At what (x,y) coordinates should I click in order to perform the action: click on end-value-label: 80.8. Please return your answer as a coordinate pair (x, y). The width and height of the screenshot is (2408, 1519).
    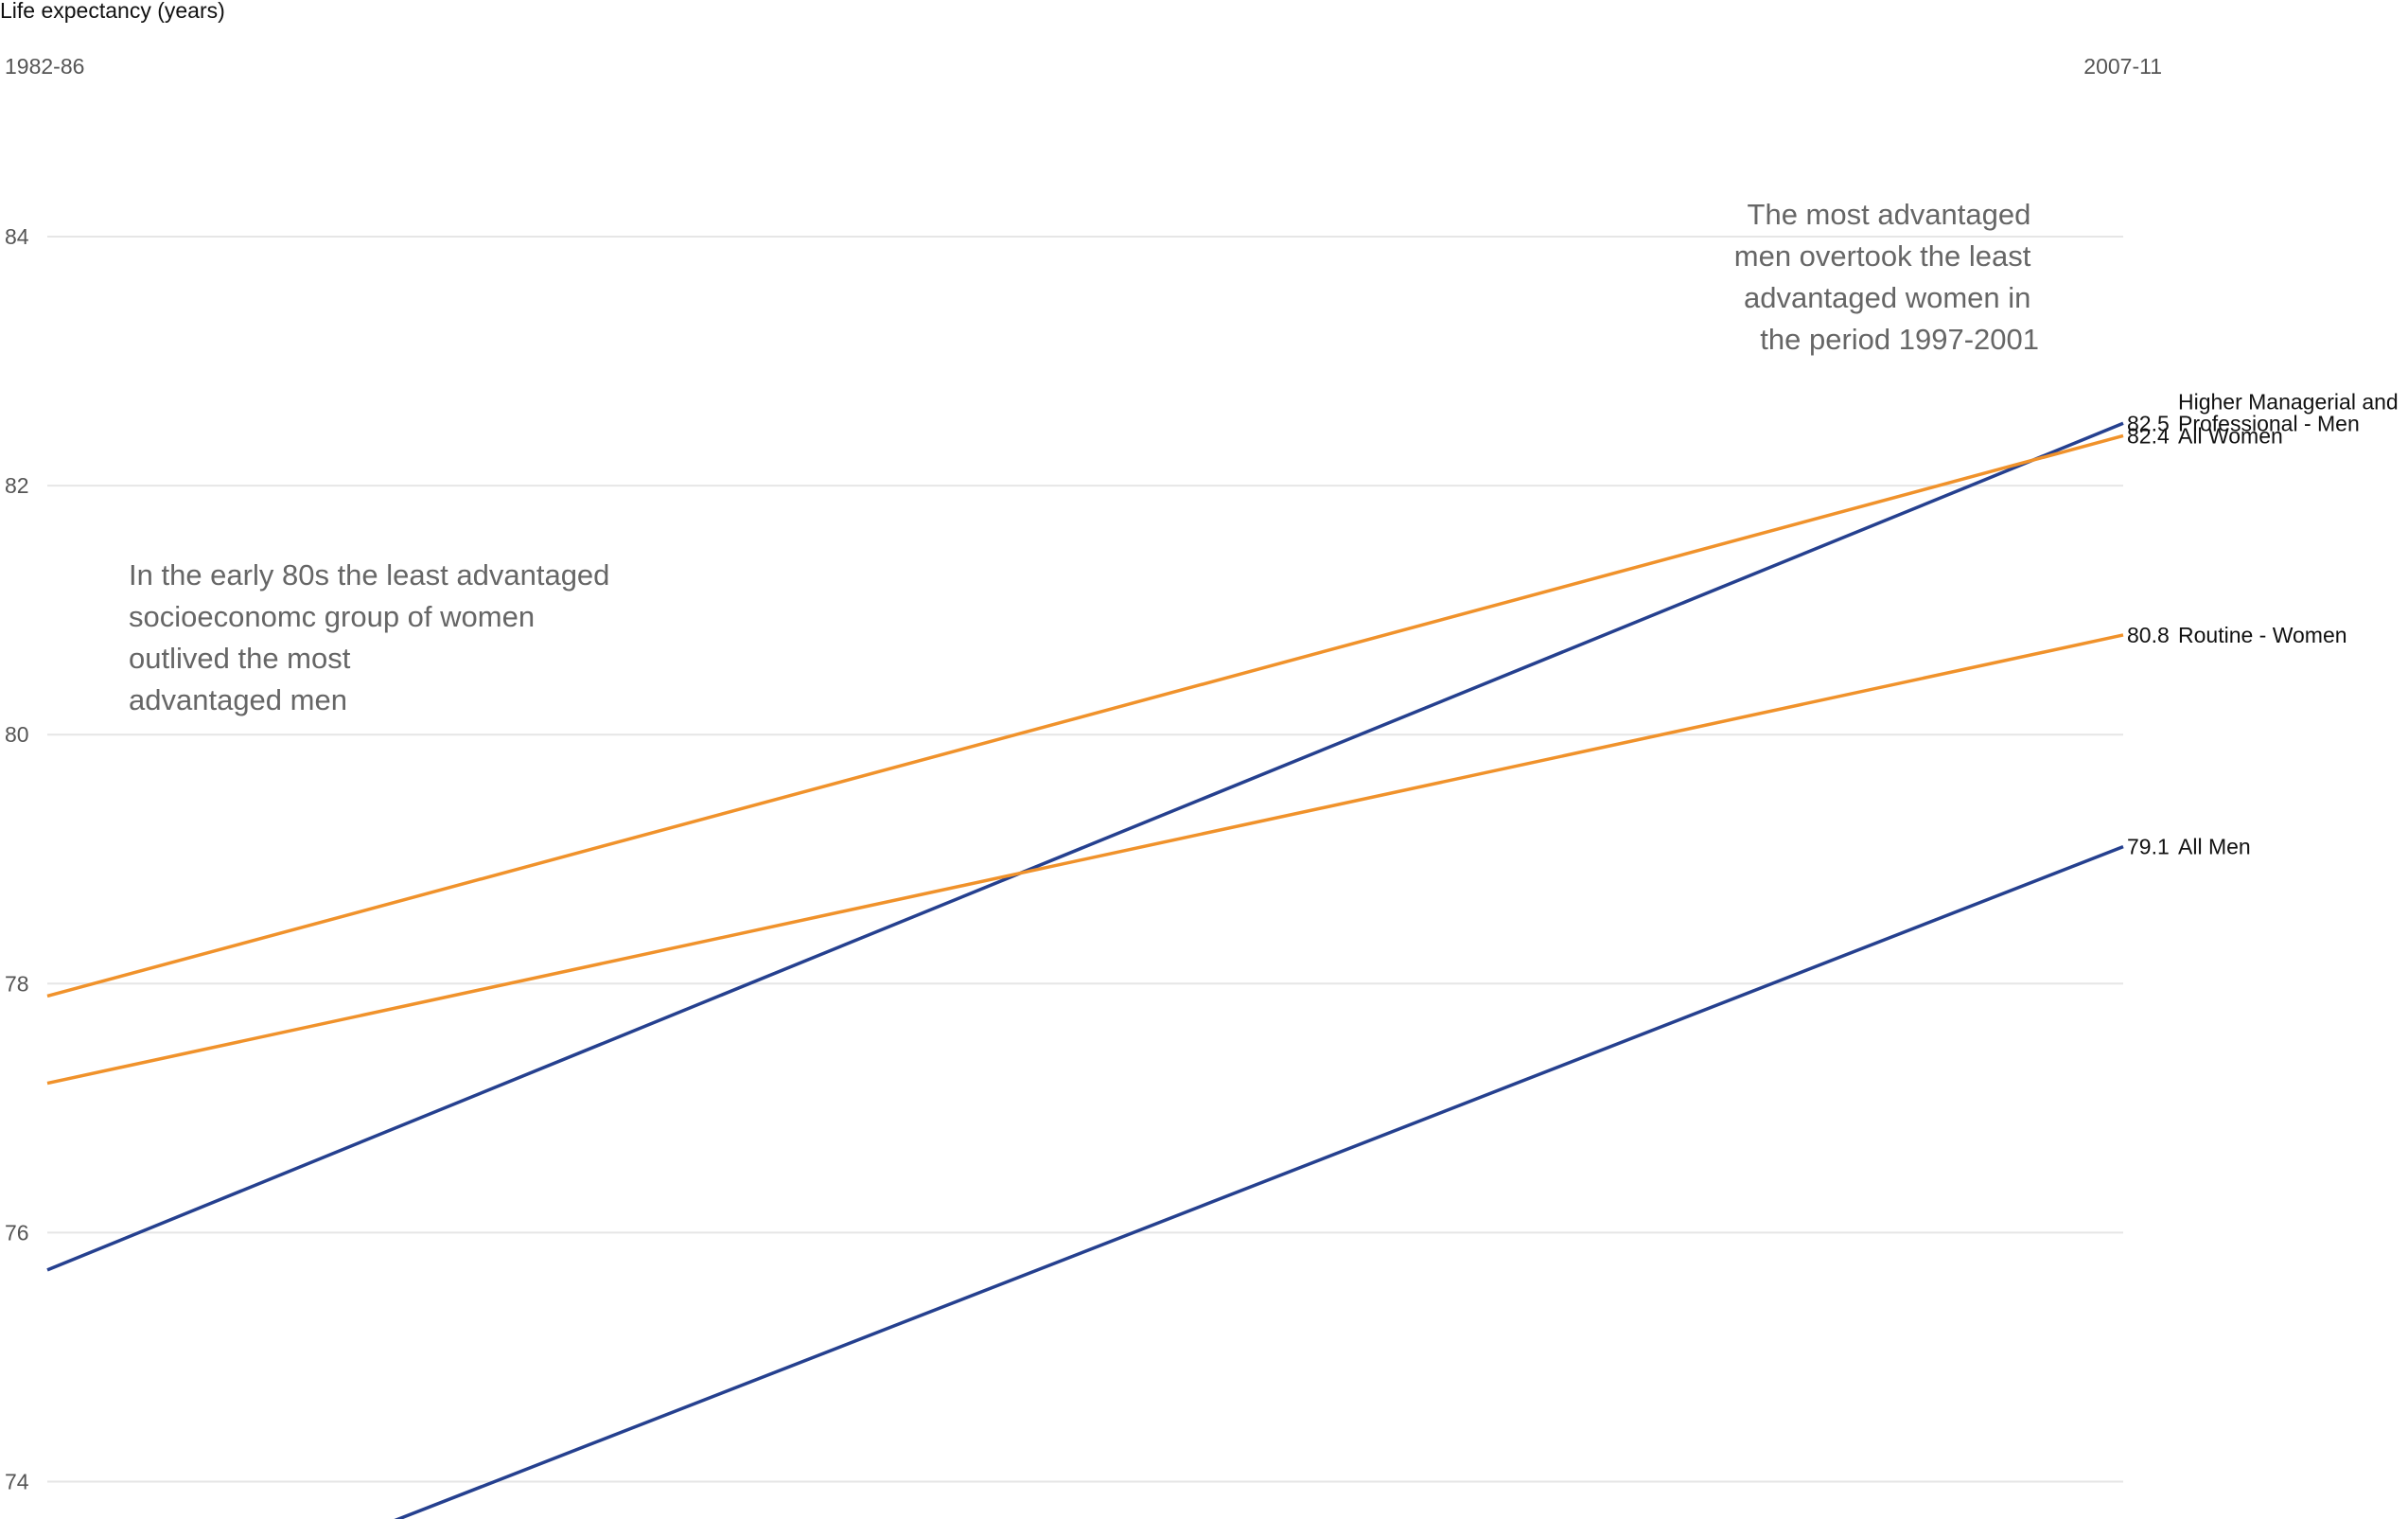
    Looking at the image, I should click on (2148, 635).